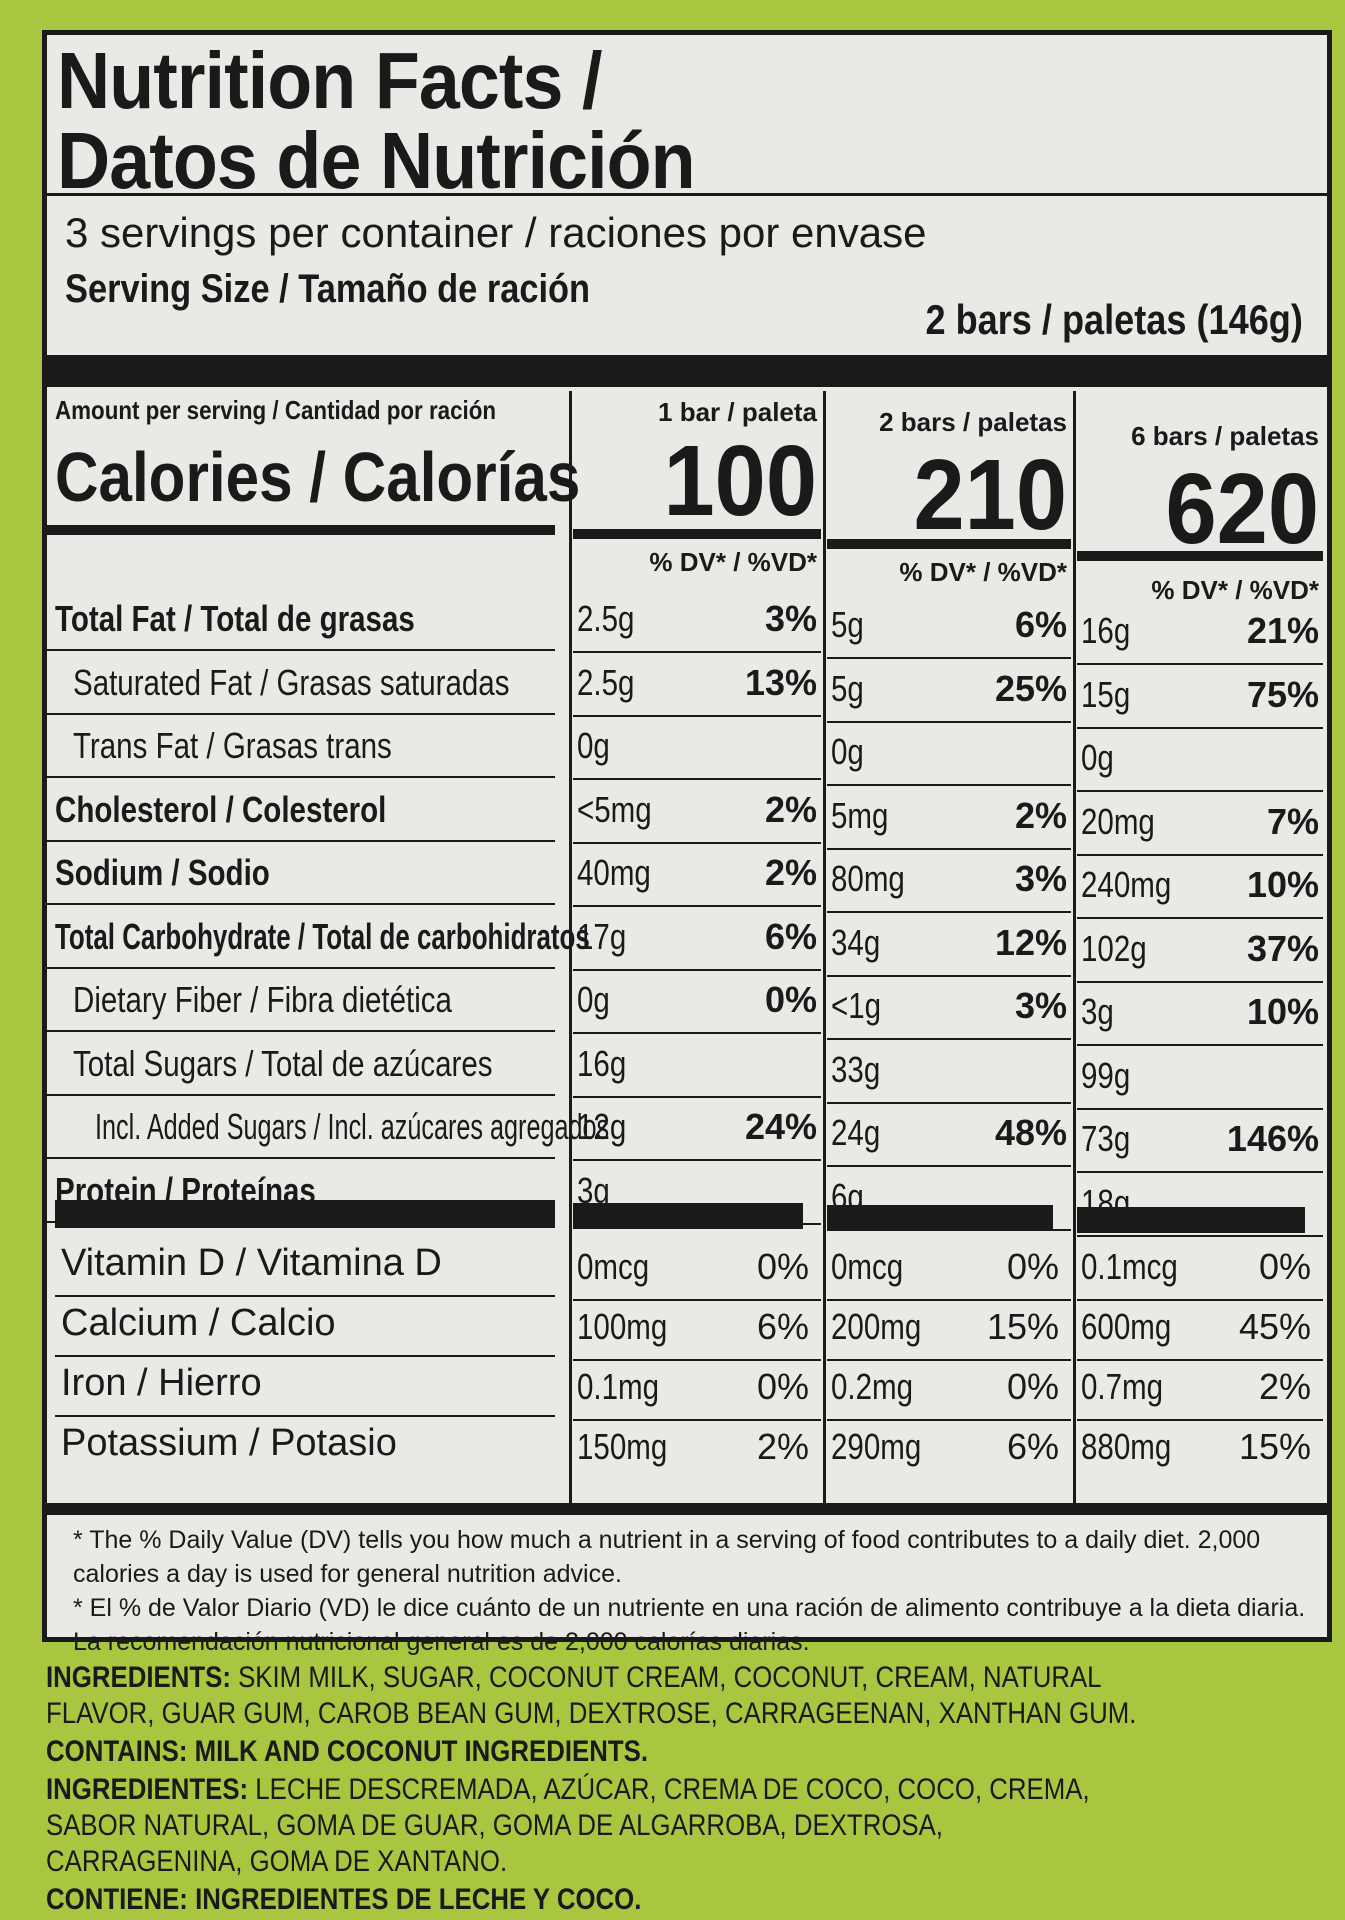 Image resolution: width=1345 pixels, height=1920 pixels. I want to click on nutrient-dv: 21%, so click(1282, 630).